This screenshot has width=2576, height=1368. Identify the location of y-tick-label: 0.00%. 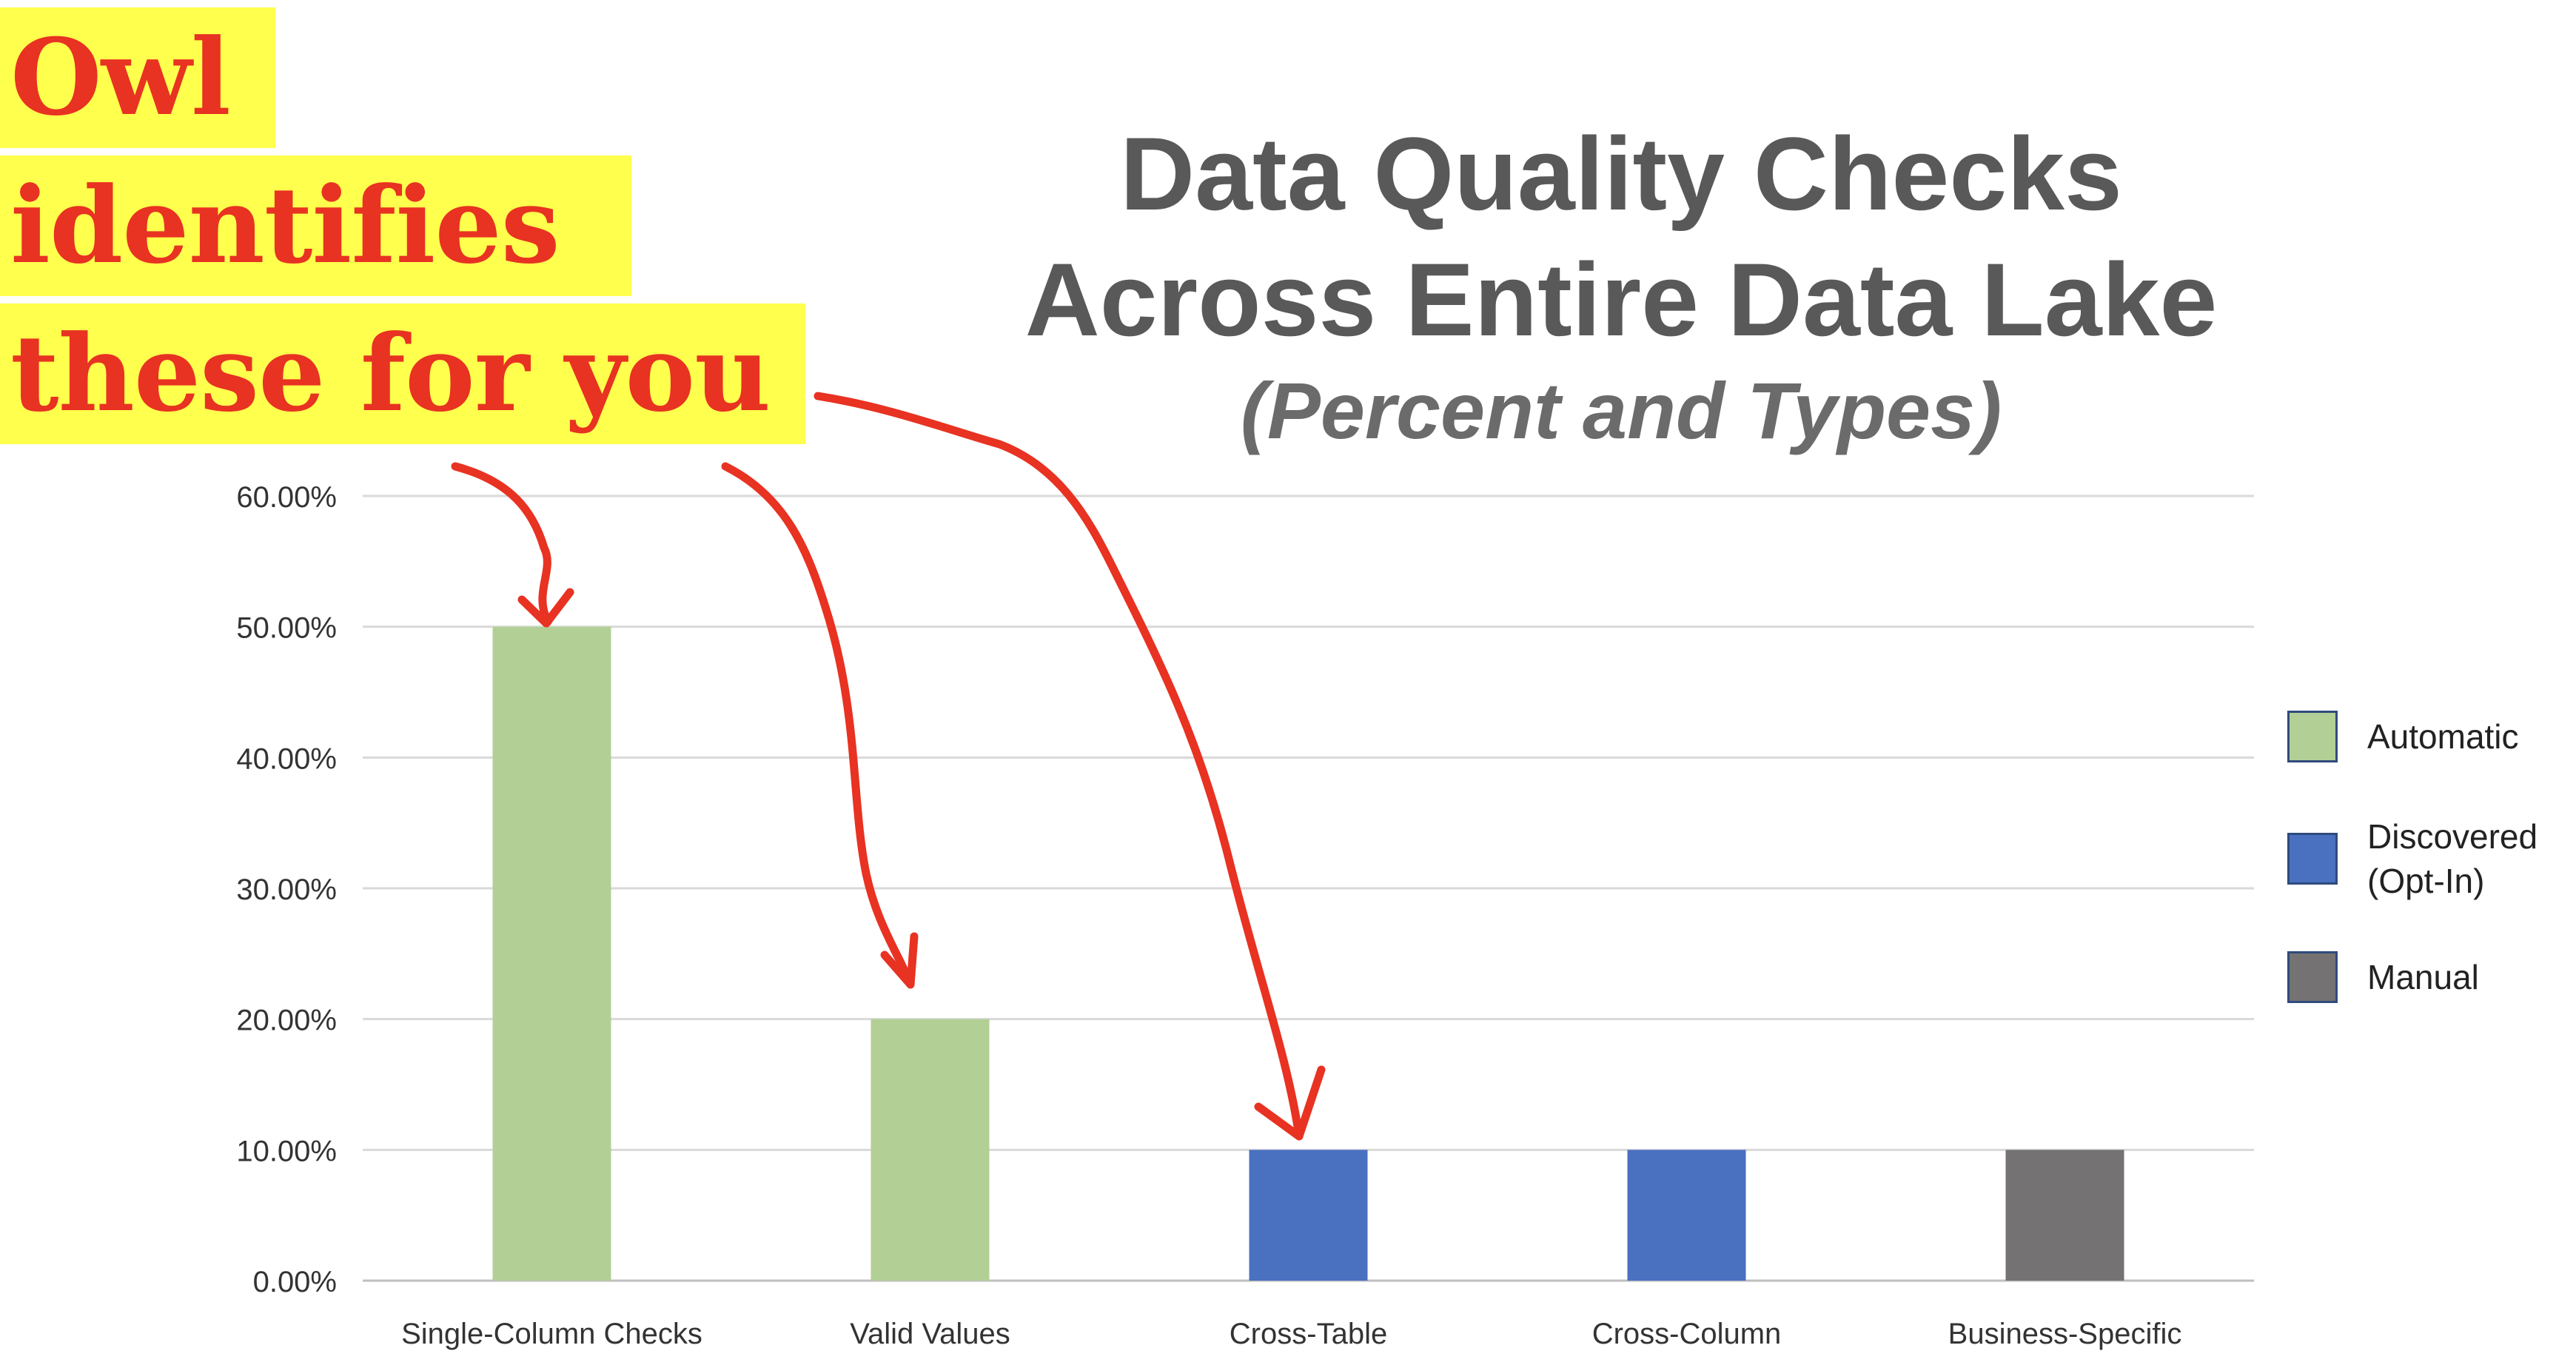
(295, 1282).